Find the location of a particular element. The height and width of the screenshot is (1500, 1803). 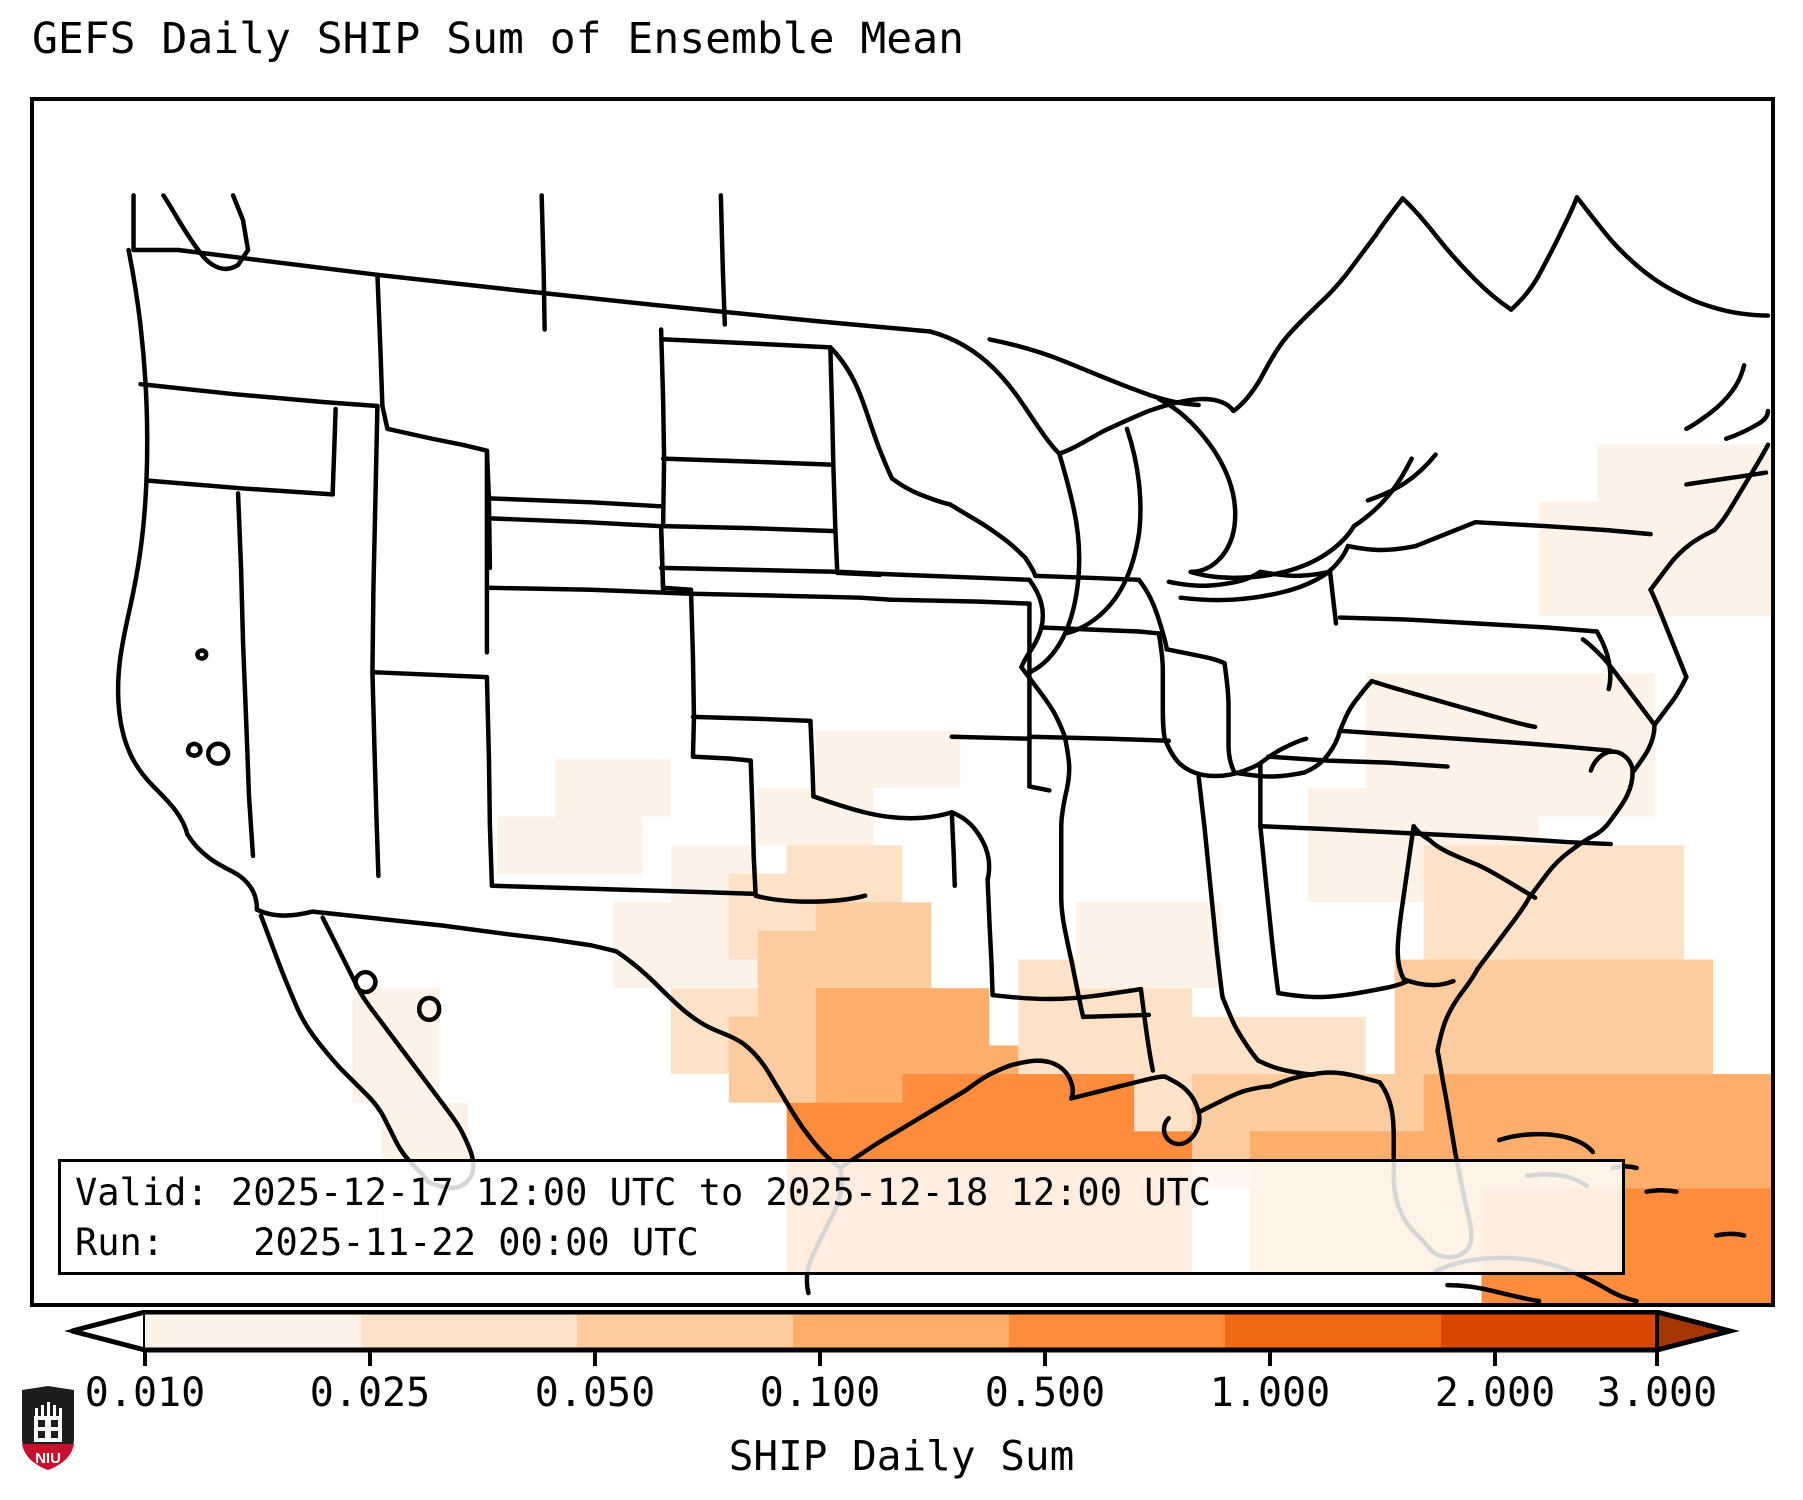

border-us-mexico-ca is located at coordinates (284, 912).